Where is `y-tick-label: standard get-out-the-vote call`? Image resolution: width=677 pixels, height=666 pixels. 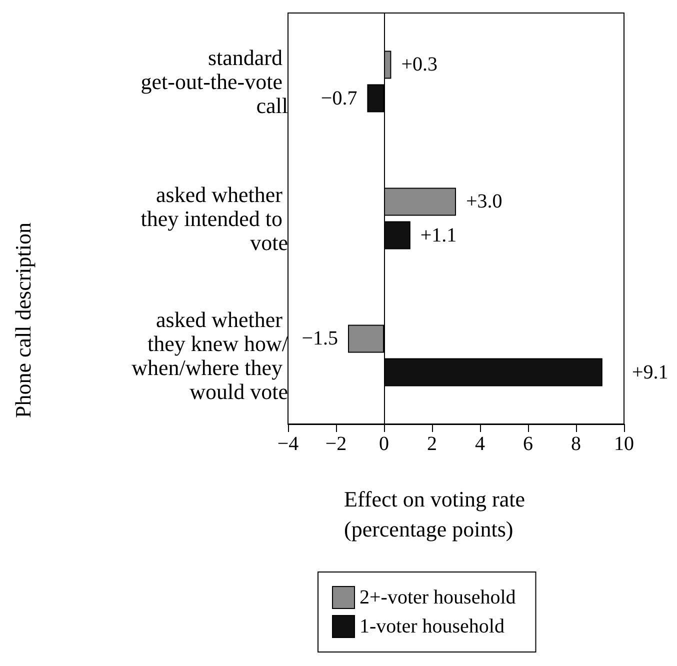 y-tick-label: standard get-out-the-vote call is located at coordinates (214, 81).